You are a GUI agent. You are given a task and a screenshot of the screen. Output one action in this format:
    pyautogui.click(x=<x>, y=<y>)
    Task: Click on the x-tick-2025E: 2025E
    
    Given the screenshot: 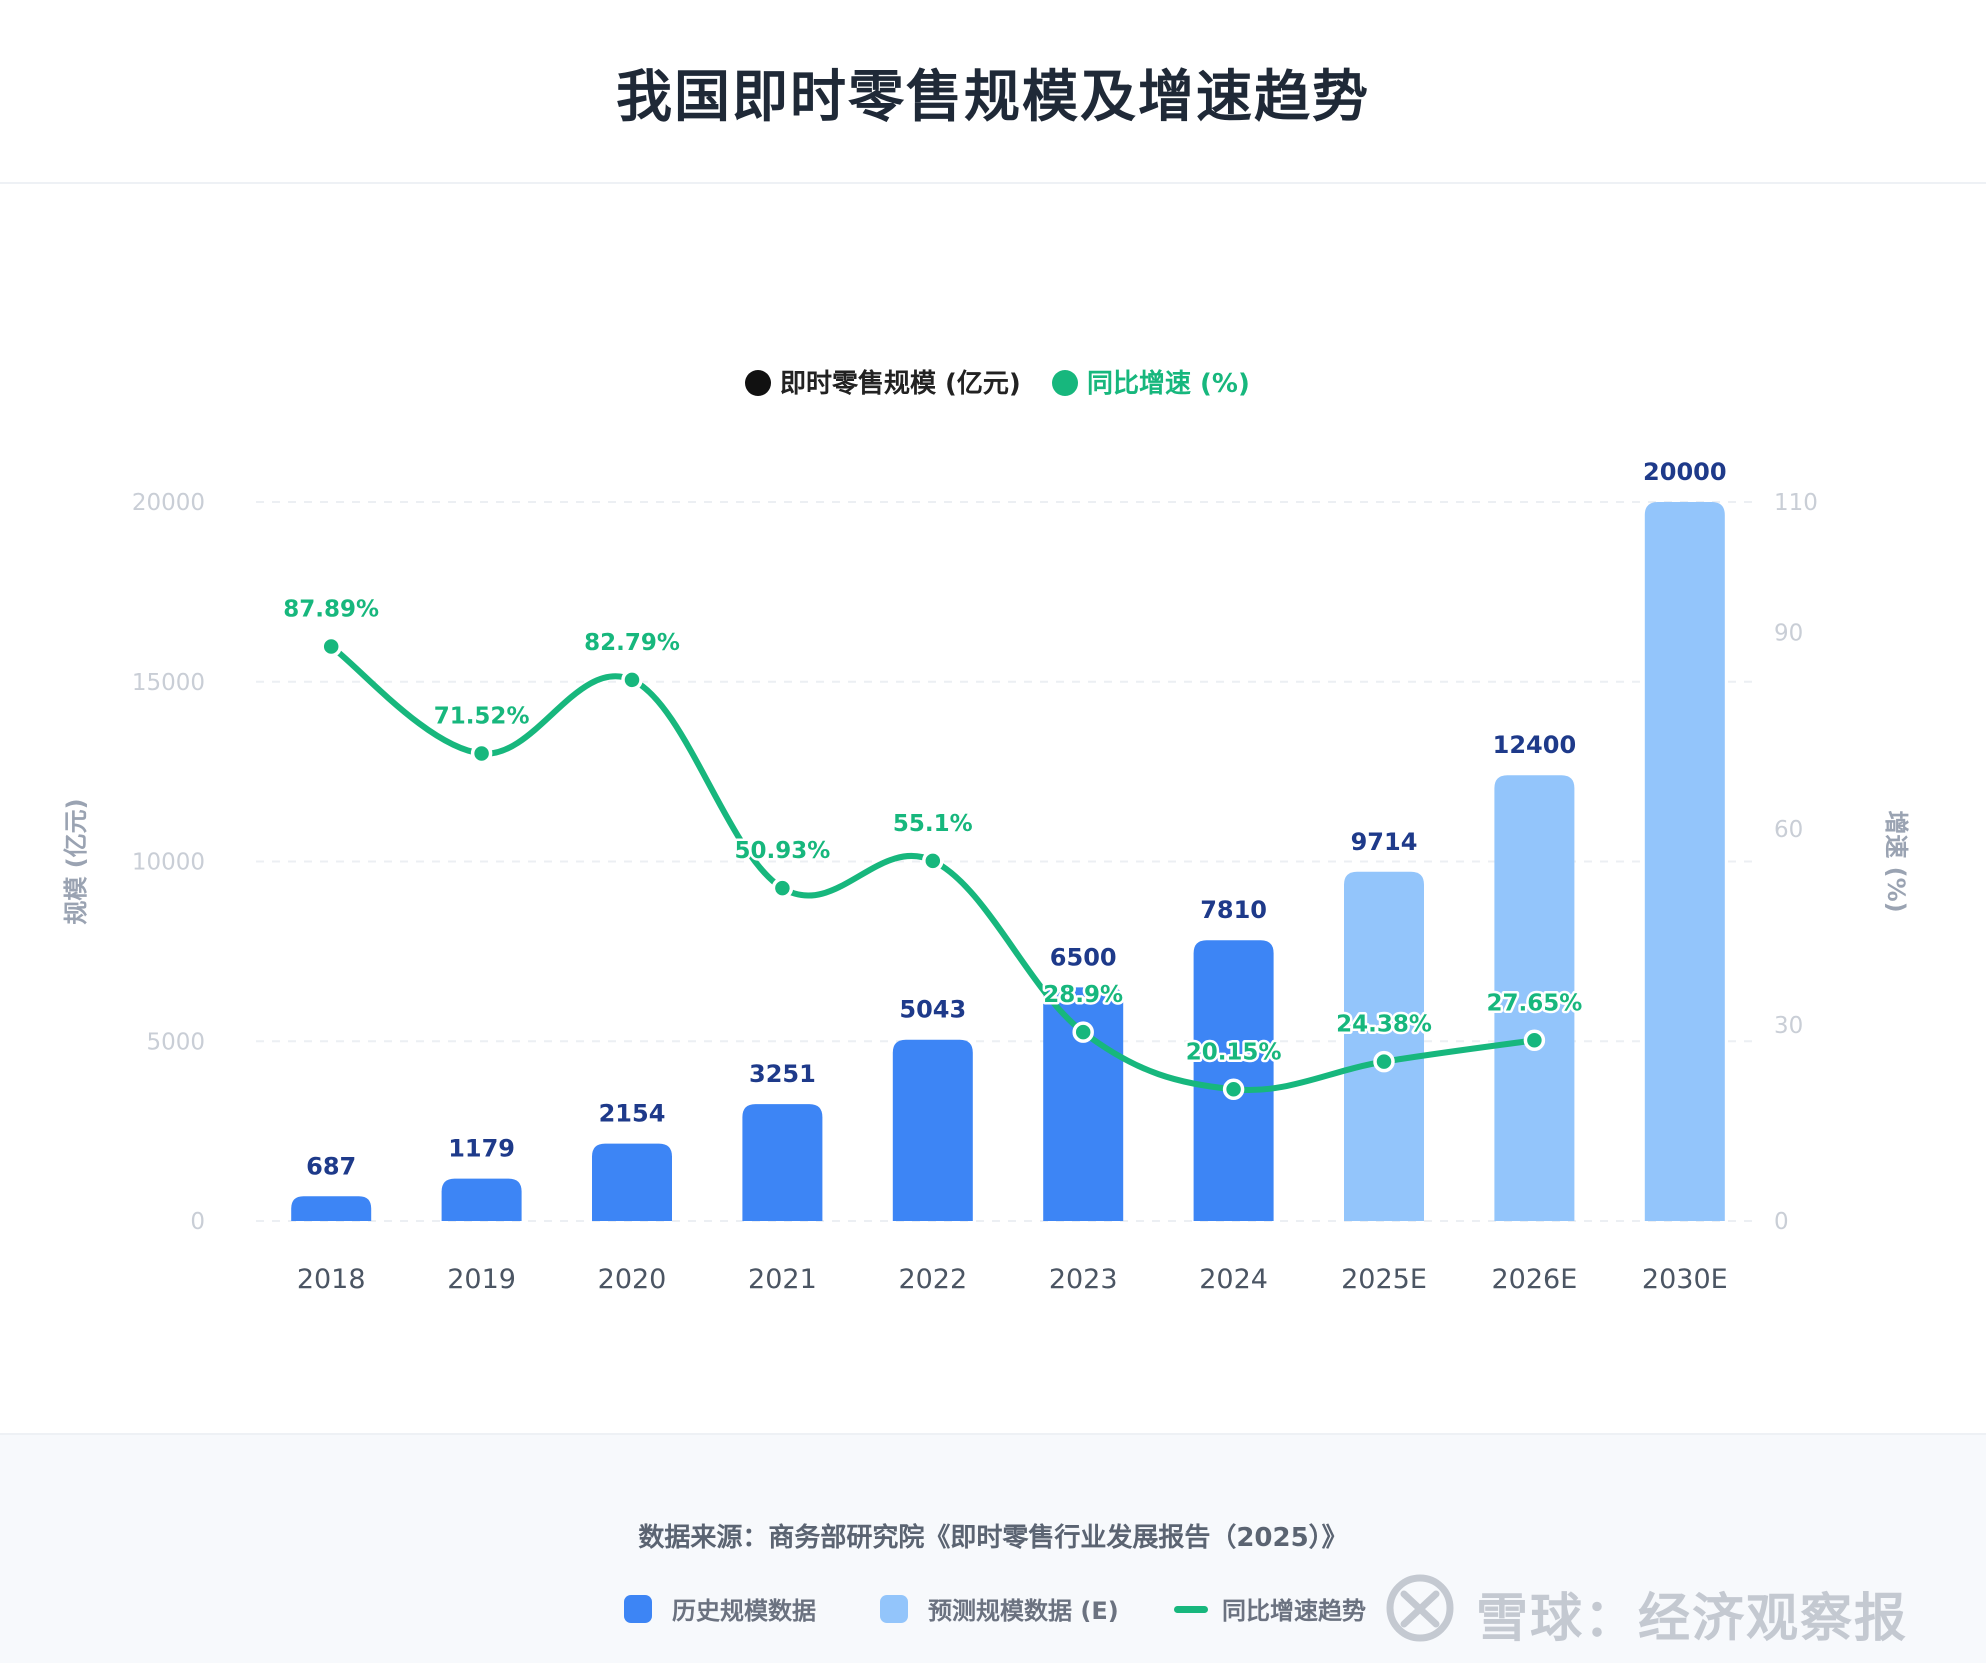 What is the action you would take?
    pyautogui.click(x=1384, y=1279)
    